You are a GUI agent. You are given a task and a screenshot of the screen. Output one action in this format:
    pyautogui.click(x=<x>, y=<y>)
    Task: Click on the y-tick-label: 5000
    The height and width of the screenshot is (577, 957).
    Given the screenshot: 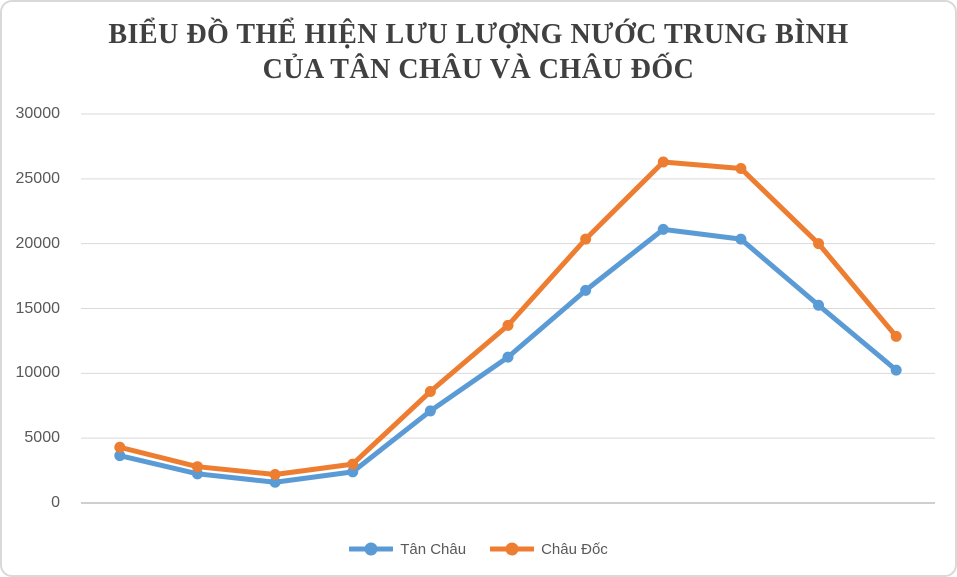 What is the action you would take?
    pyautogui.click(x=42, y=438)
    